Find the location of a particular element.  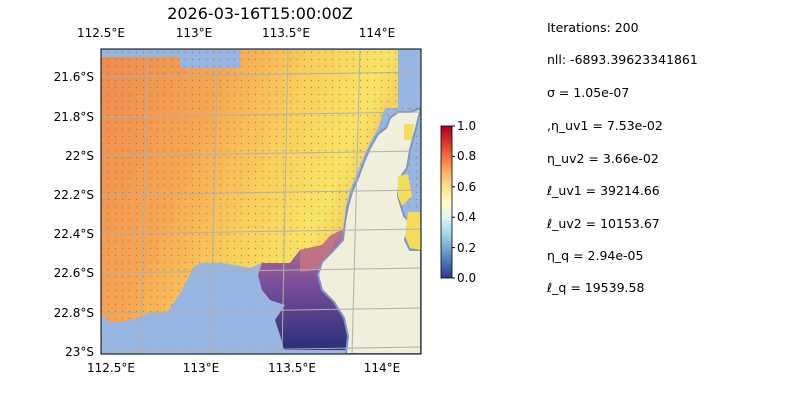

lon-tick-bottom: 113°E is located at coordinates (201, 368).